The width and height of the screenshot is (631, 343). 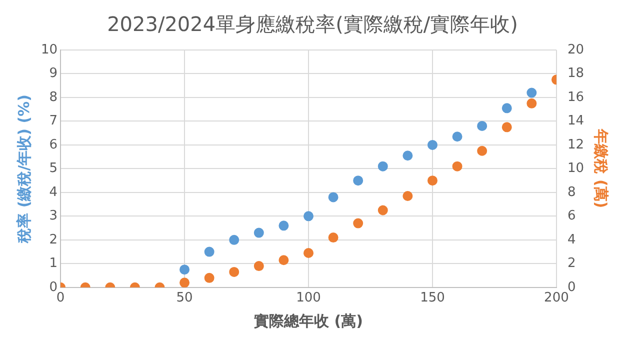 What do you see at coordinates (571, 192) in the screenshot?
I see `y2-tick-label: 8` at bounding box center [571, 192].